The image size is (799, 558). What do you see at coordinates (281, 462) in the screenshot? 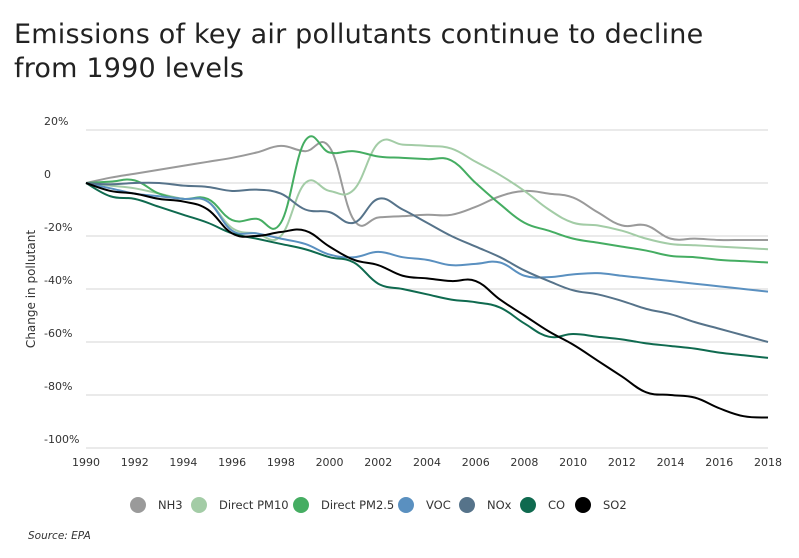
I see `x-tick-label: 1998` at bounding box center [281, 462].